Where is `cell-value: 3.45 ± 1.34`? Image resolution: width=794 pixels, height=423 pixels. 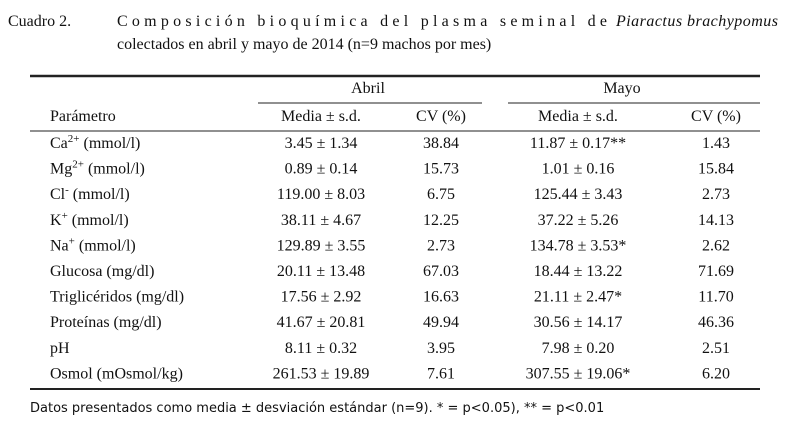 cell-value: 3.45 ± 1.34 is located at coordinates (321, 143).